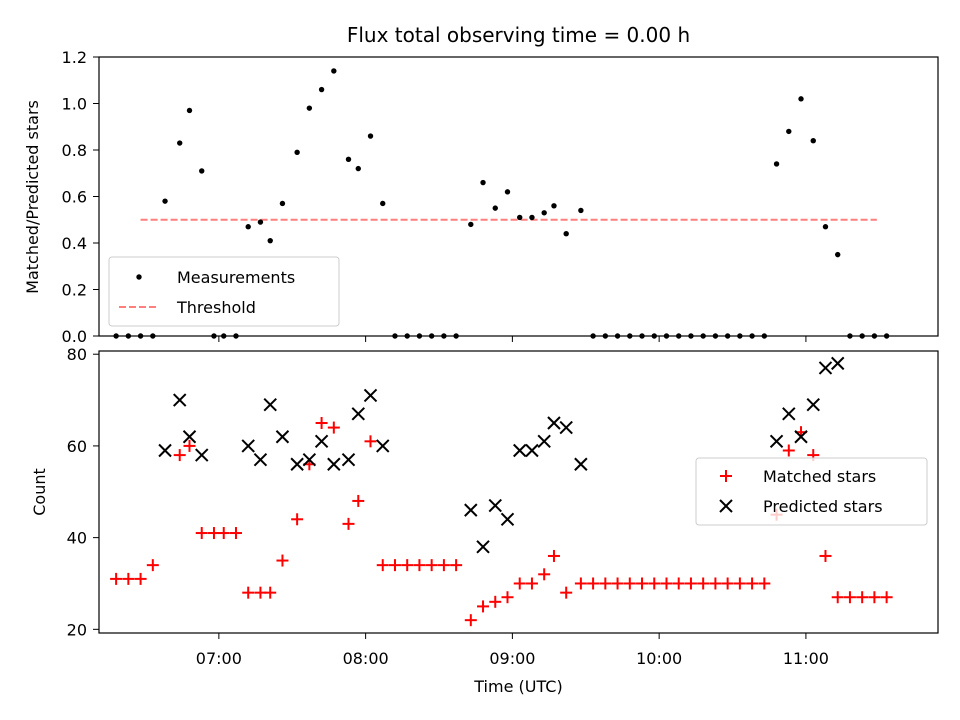 The width and height of the screenshot is (960, 720). Describe the element at coordinates (512, 658) in the screenshot. I see `count-x-tick-label: 09:00` at that location.